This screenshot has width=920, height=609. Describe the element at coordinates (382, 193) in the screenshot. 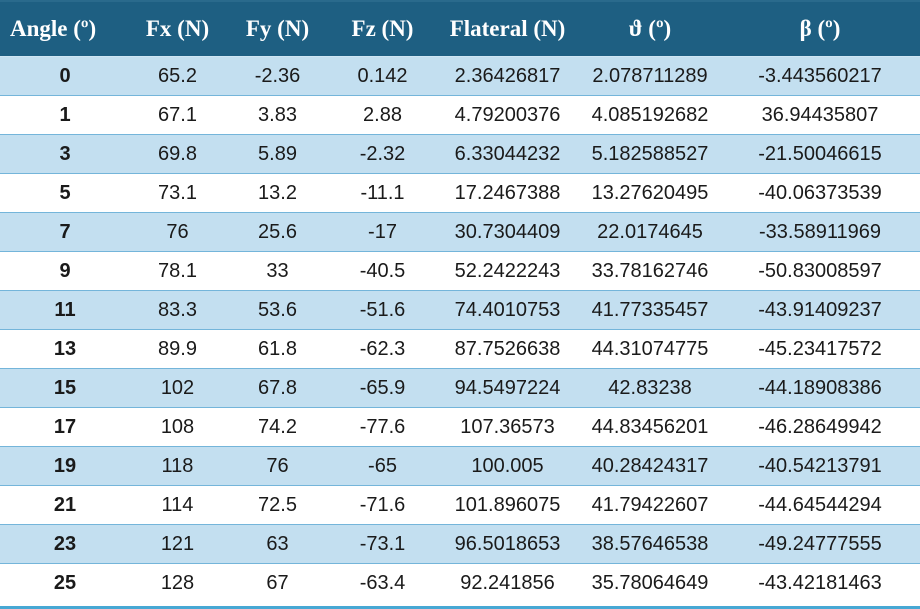

I see `value-cell: -11.1` at that location.